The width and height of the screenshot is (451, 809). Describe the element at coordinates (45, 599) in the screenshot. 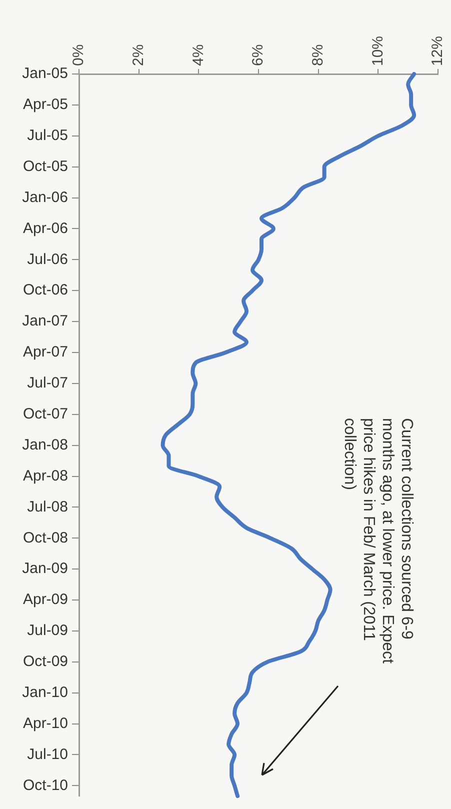

I see `y-tick-label: Apr-09` at that location.